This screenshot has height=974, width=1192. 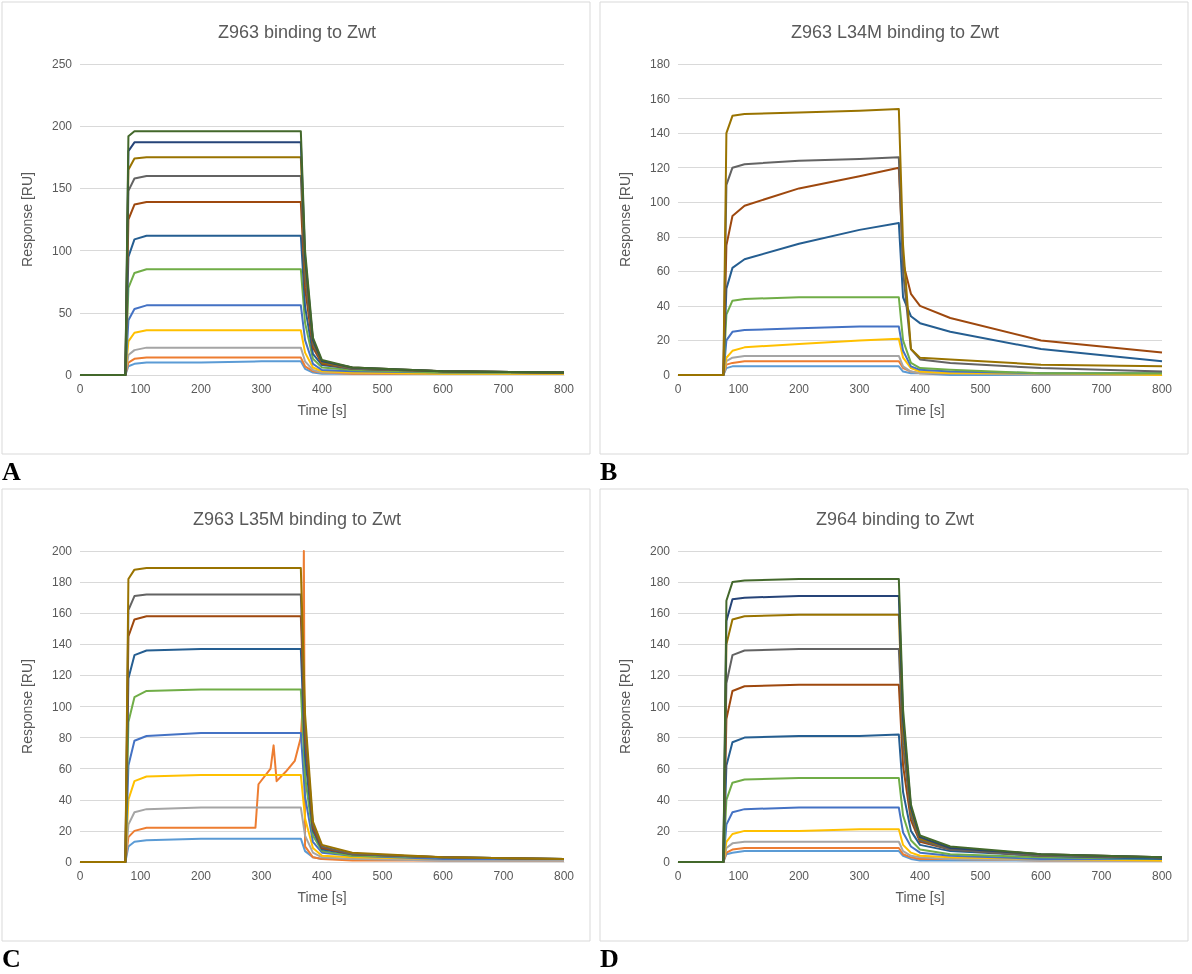 What do you see at coordinates (62, 64) in the screenshot?
I see `y-tick-label: 250` at bounding box center [62, 64].